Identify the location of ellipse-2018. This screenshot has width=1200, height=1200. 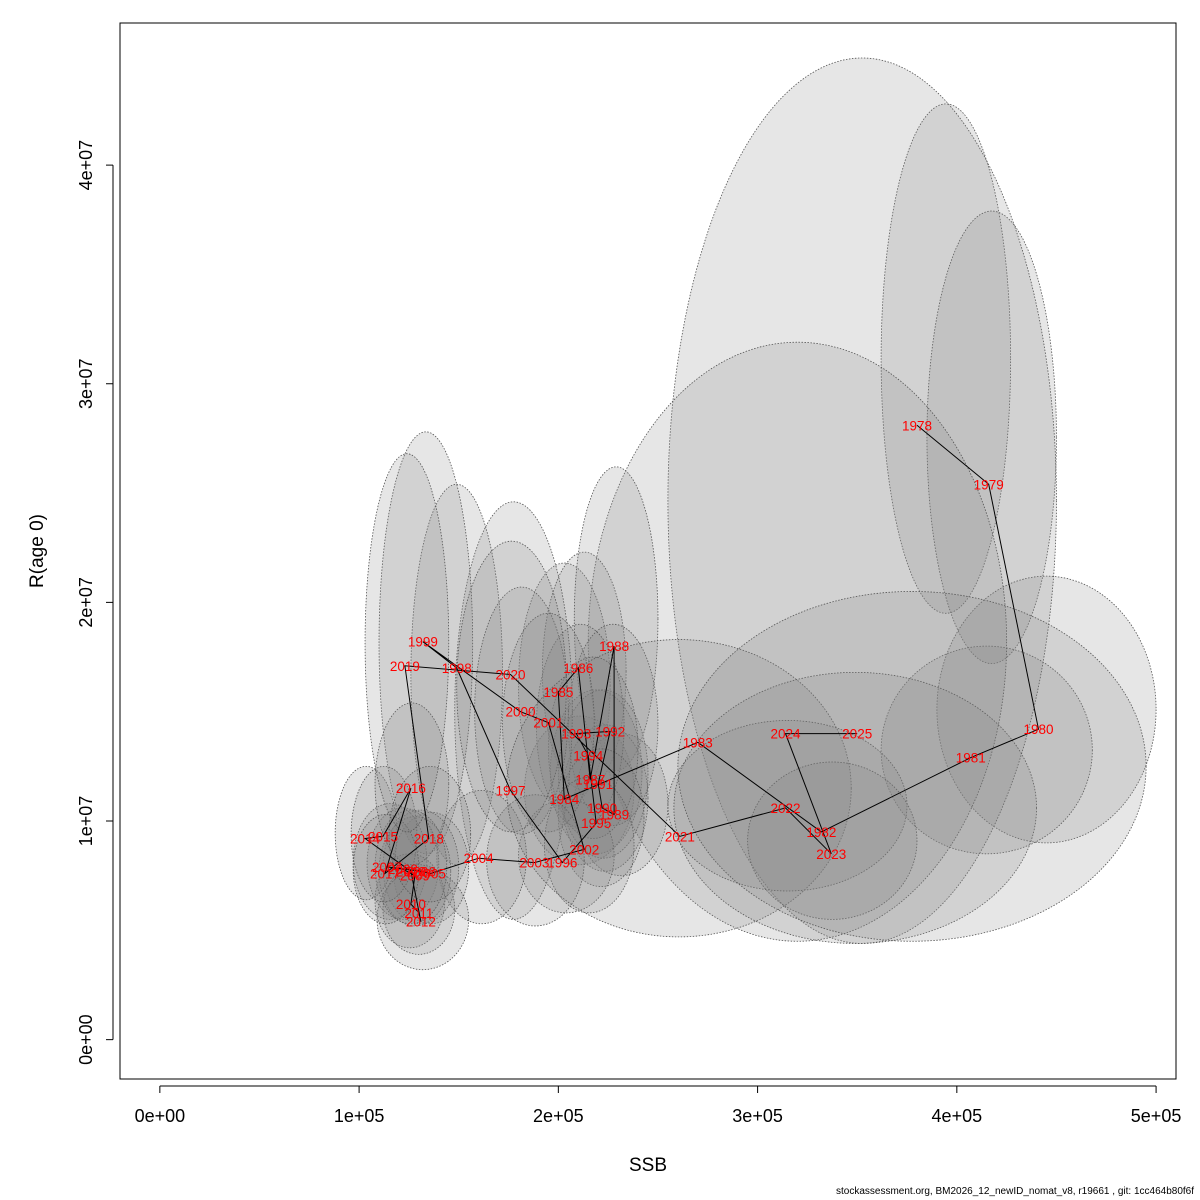
(430, 834).